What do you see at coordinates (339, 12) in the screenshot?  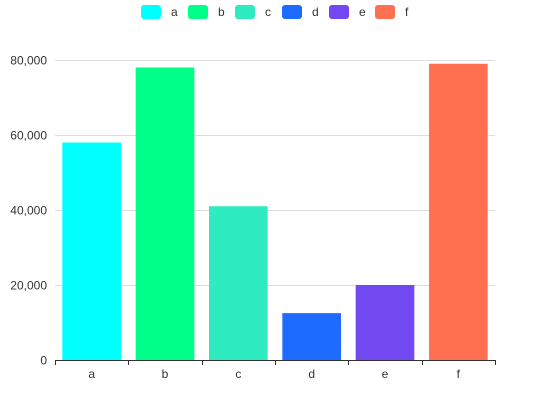 I see `legend-swatch-e` at bounding box center [339, 12].